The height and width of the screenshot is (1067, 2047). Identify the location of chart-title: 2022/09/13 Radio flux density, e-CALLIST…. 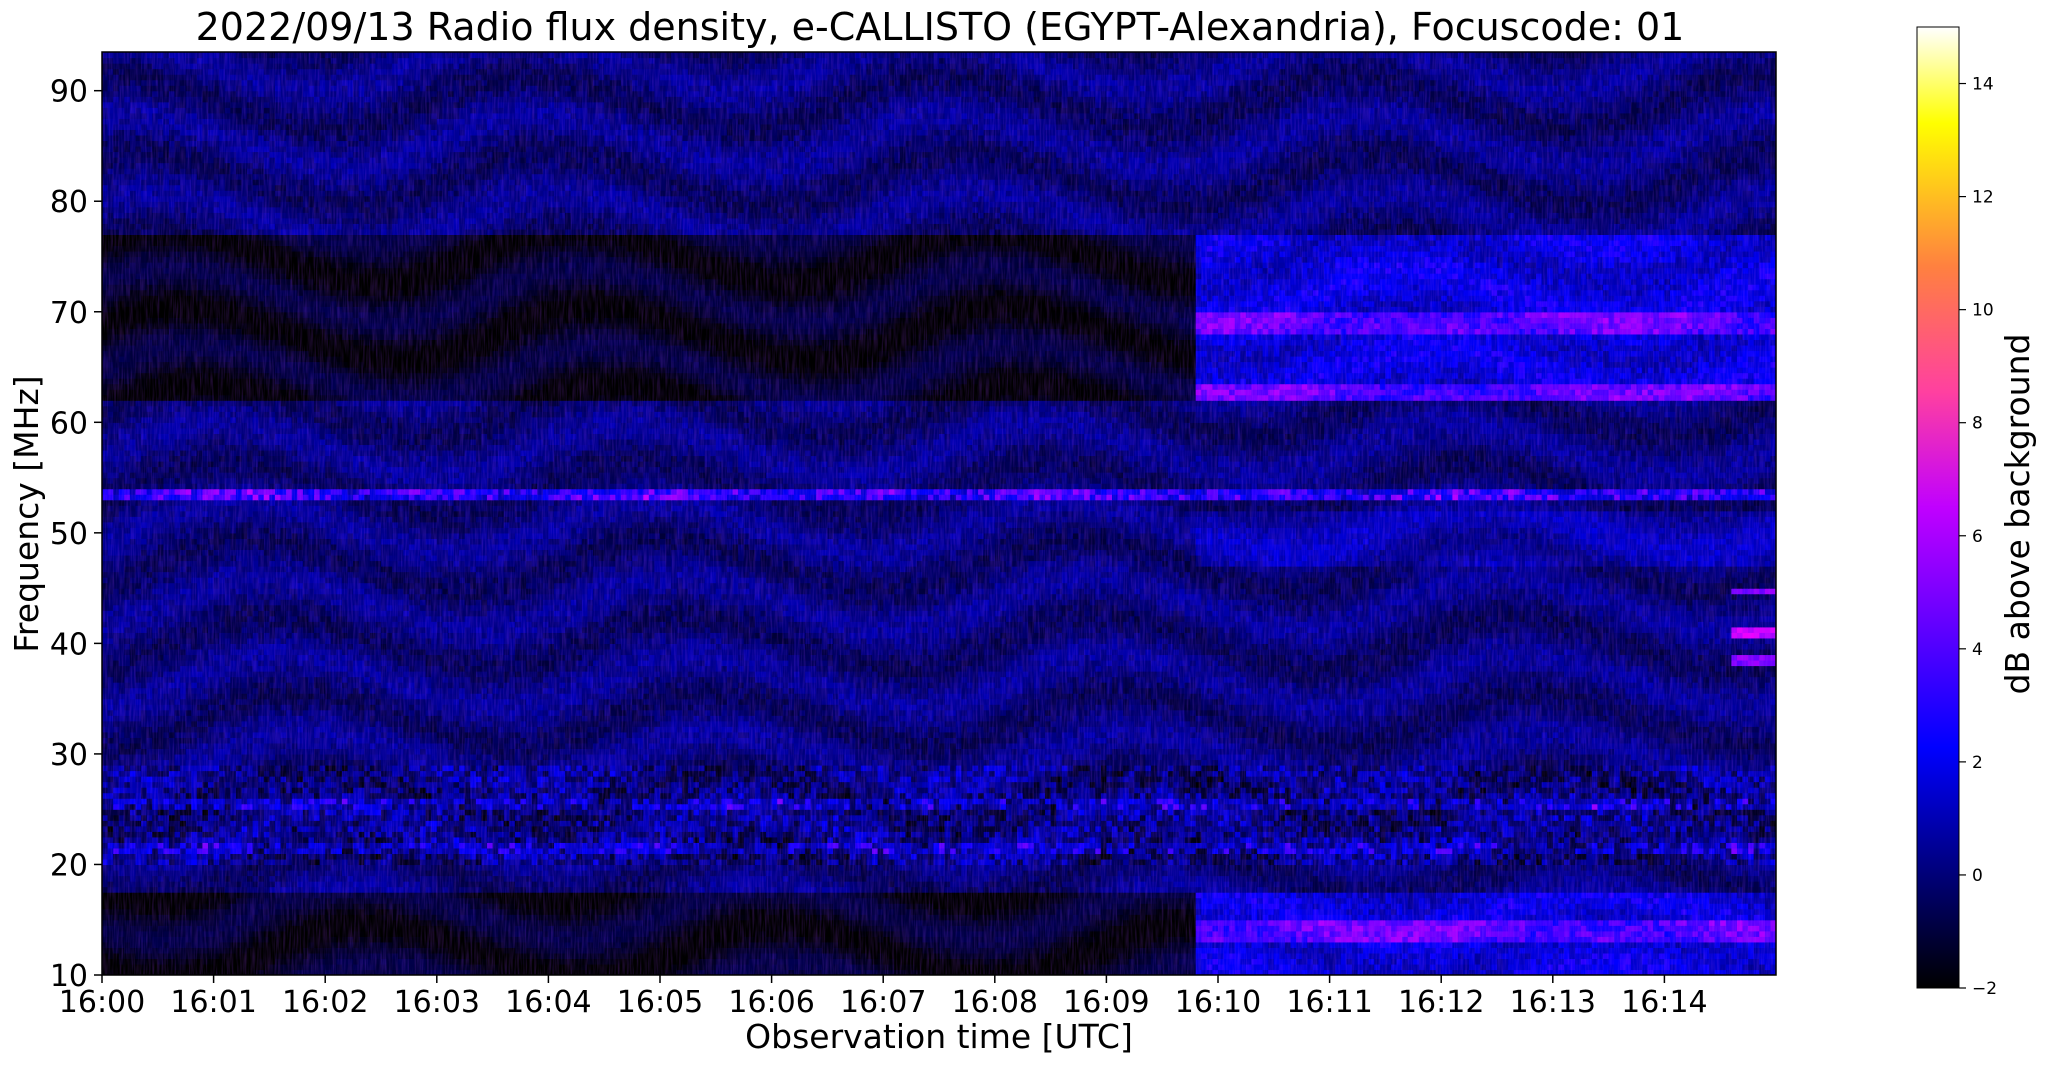
(940, 27).